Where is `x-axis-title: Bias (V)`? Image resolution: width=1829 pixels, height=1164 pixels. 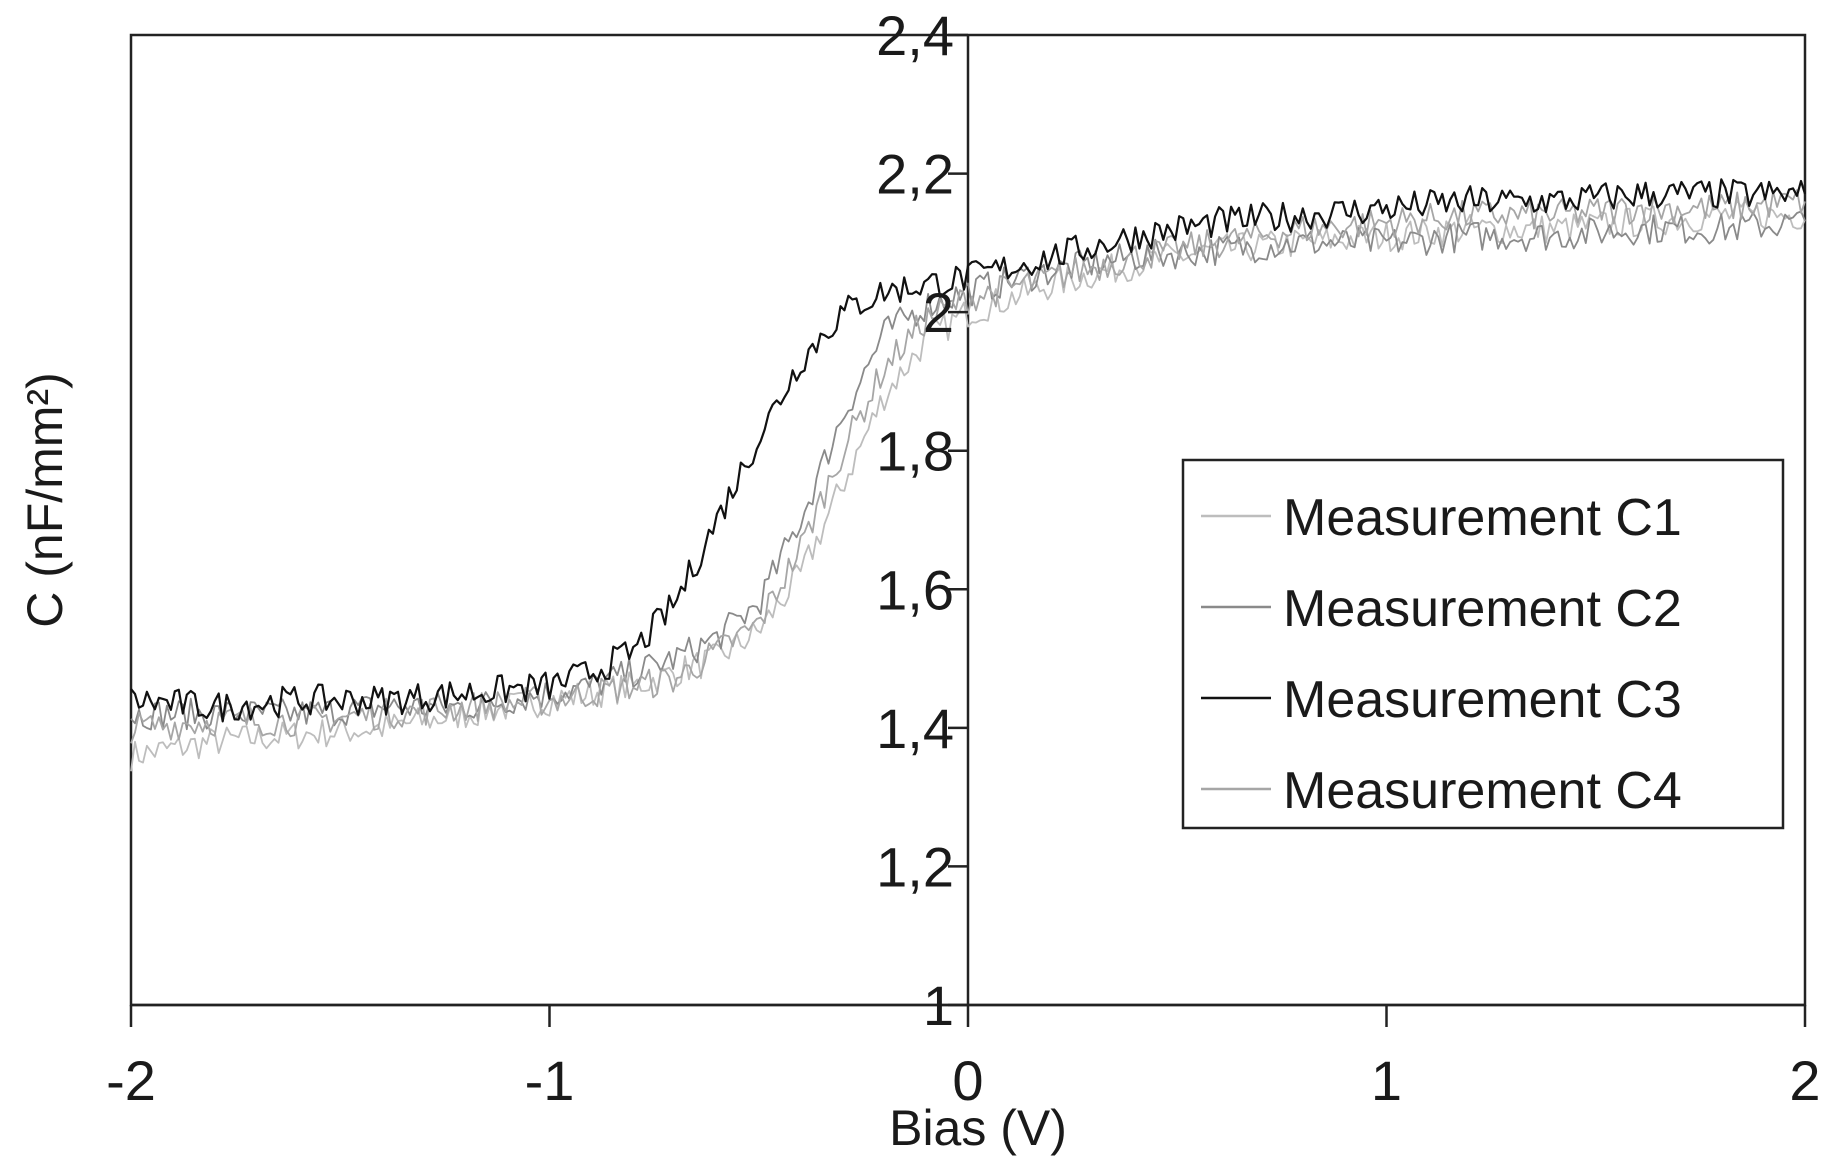 x-axis-title: Bias (V) is located at coordinates (978, 1128).